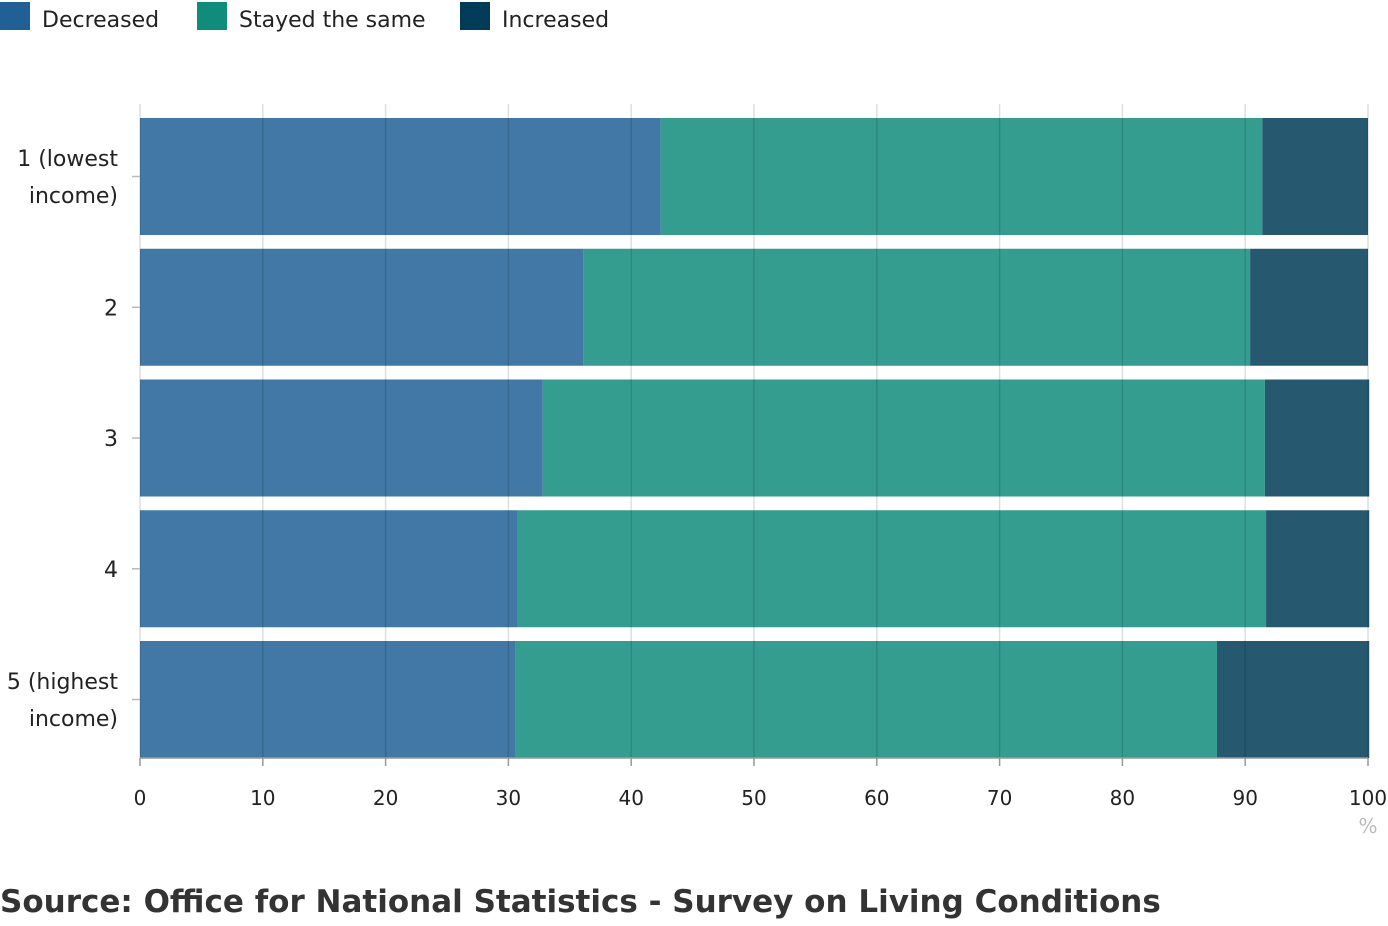 This screenshot has width=1388, height=926. I want to click on x-axis: 0 10 20 30 40 50 60 70 80 90 100%, so click(760, 797).